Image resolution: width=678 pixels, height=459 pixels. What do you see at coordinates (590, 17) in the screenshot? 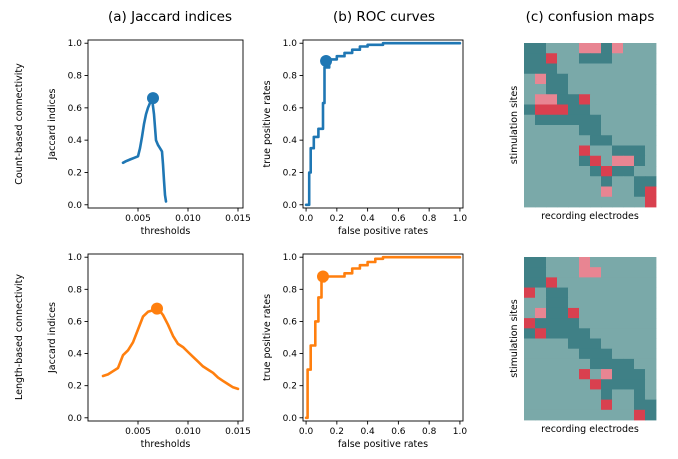
I see `column-title-confusion: (c) confusion maps` at bounding box center [590, 17].